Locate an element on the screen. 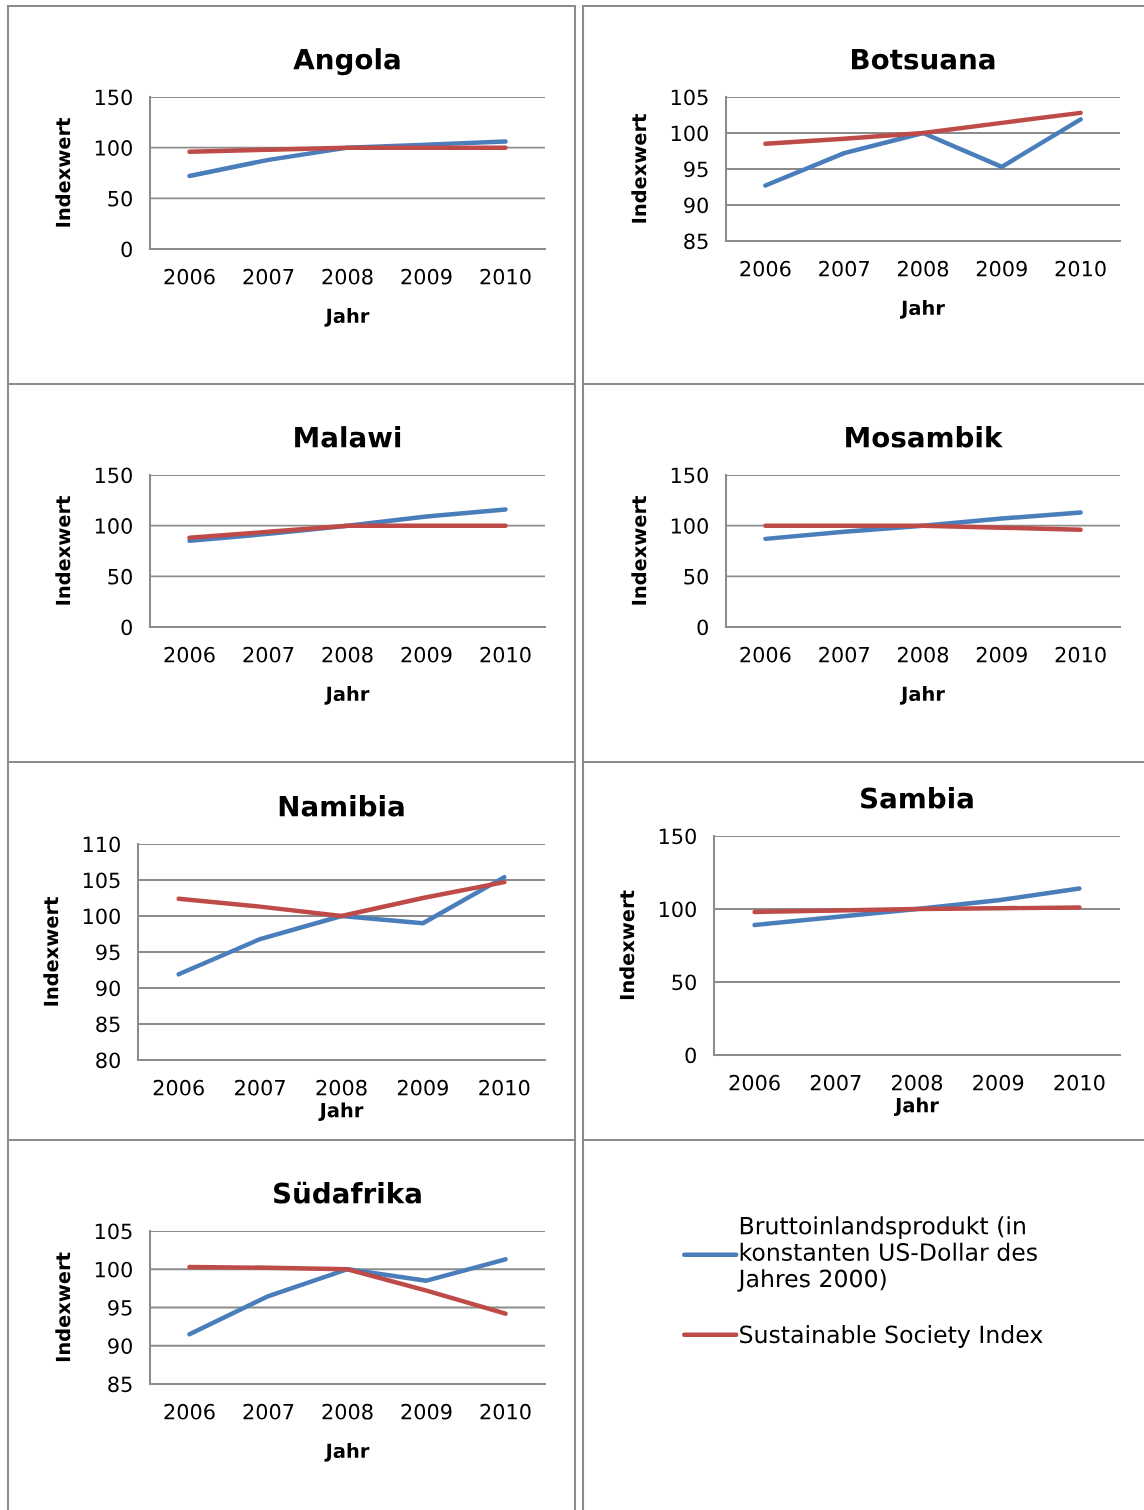  chart-title: Mosambik is located at coordinates (924, 437).